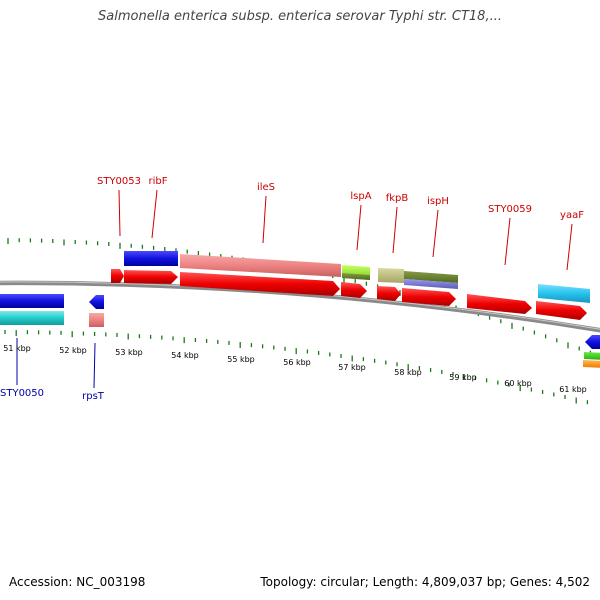  What do you see at coordinates (151, 258) in the screenshot?
I see `feature-ribF-blue` at bounding box center [151, 258].